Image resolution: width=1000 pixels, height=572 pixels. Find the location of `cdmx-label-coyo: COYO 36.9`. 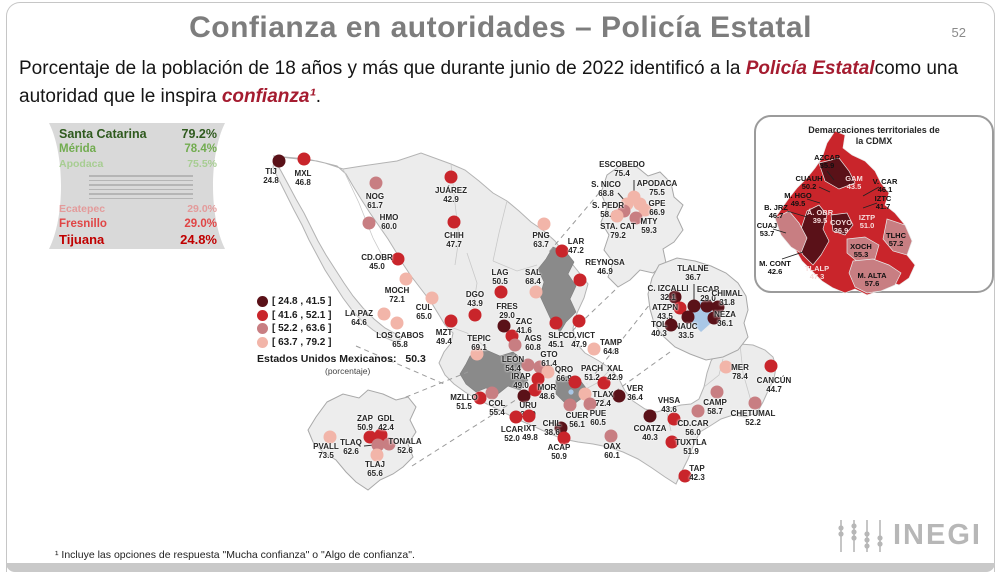

cdmx-label-coyo: COYO 36.9 is located at coordinates (841, 227).